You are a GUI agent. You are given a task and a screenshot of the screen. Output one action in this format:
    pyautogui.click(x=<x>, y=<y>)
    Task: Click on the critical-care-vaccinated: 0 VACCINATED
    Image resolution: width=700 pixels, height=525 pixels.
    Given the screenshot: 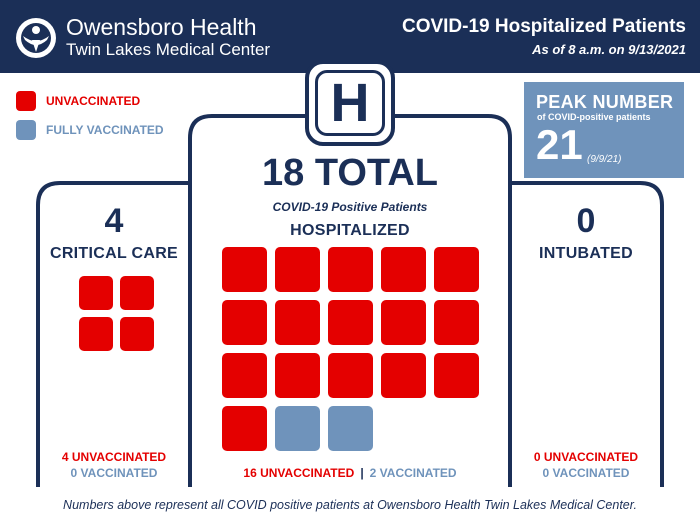 What is the action you would take?
    pyautogui.click(x=114, y=473)
    